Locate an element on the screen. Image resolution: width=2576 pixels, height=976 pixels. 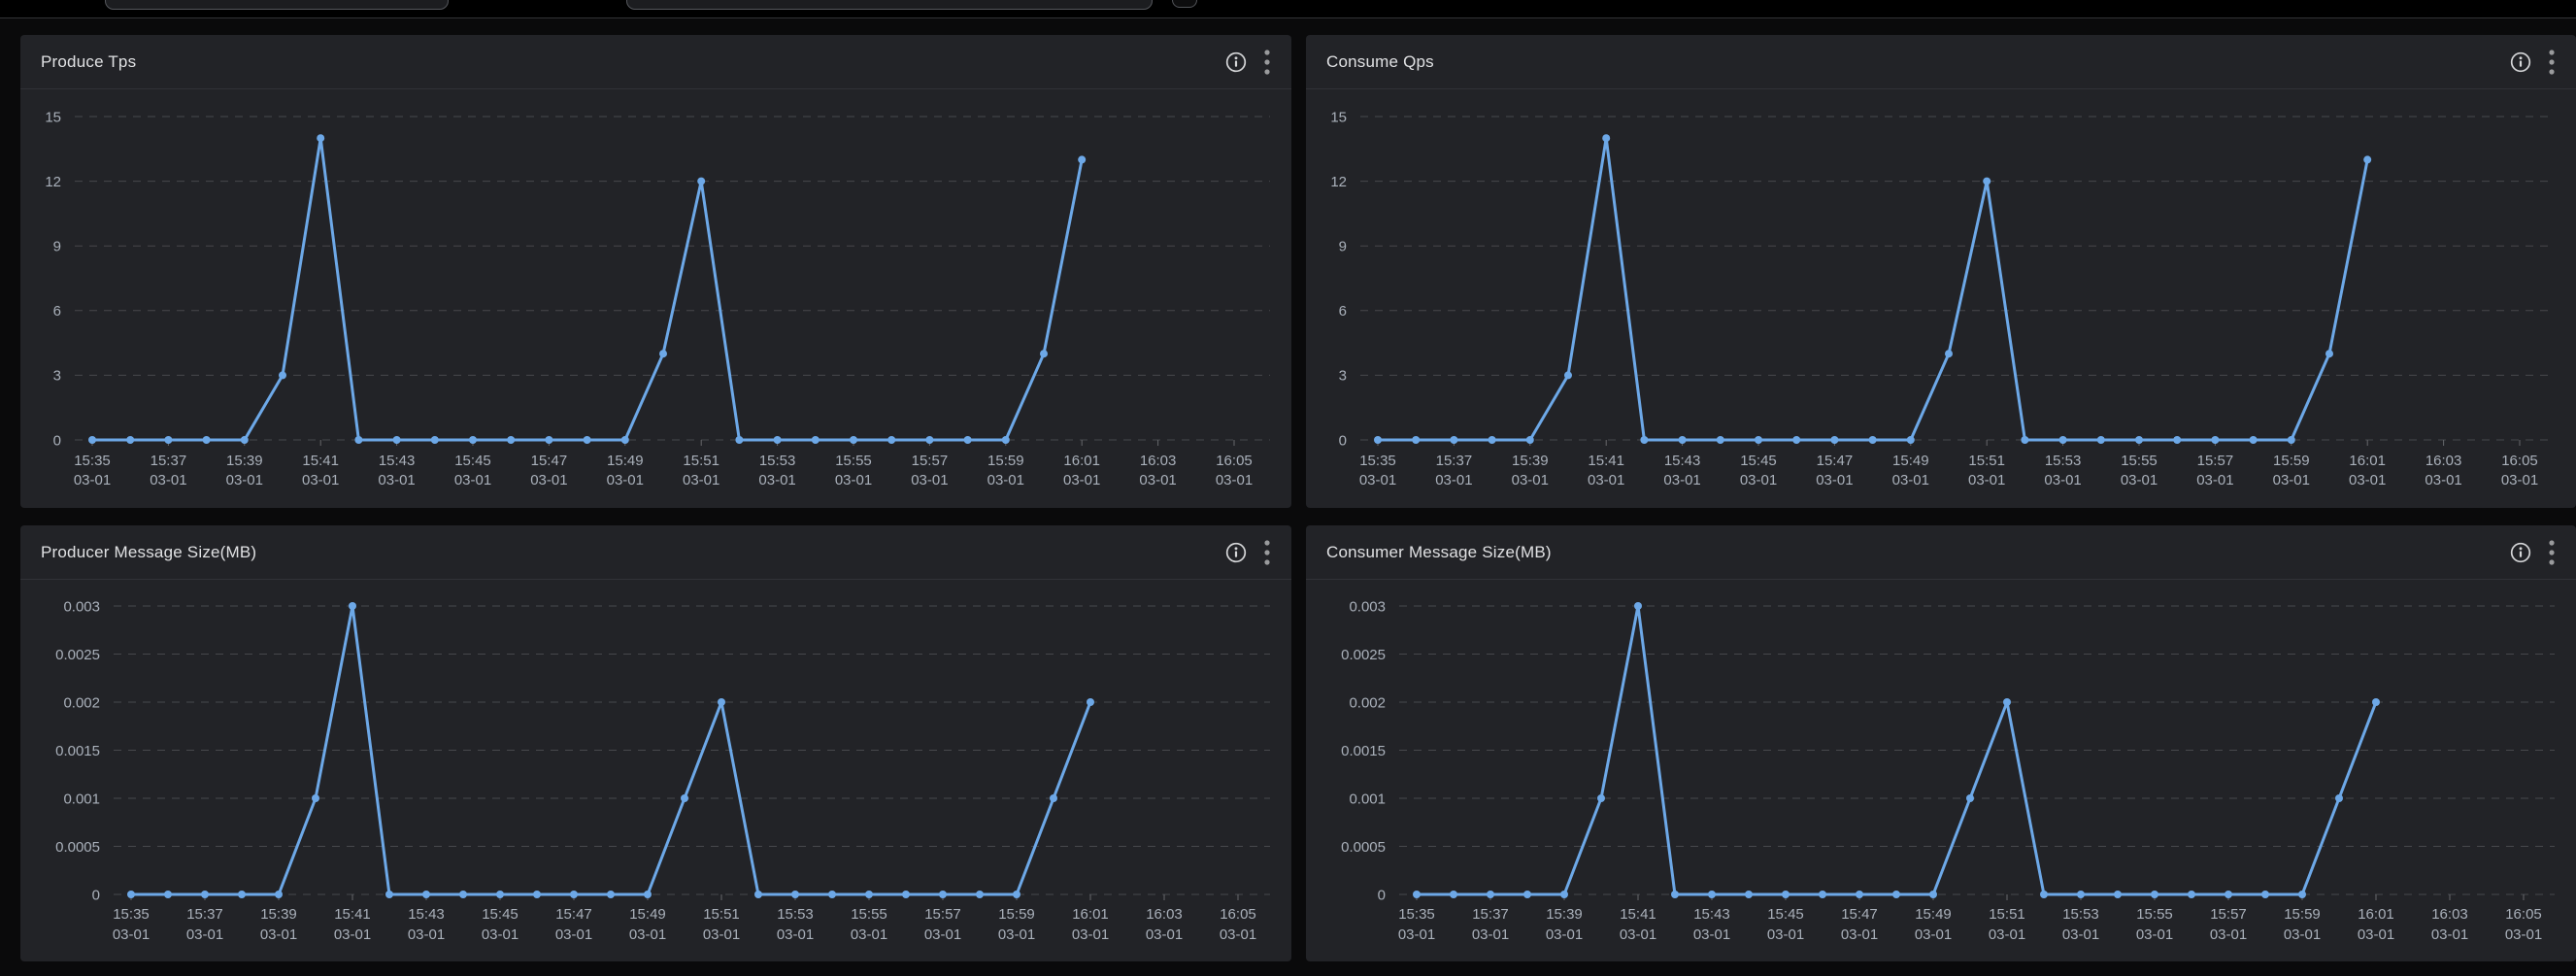
panel-title: Produce Tps is located at coordinates (89, 61).